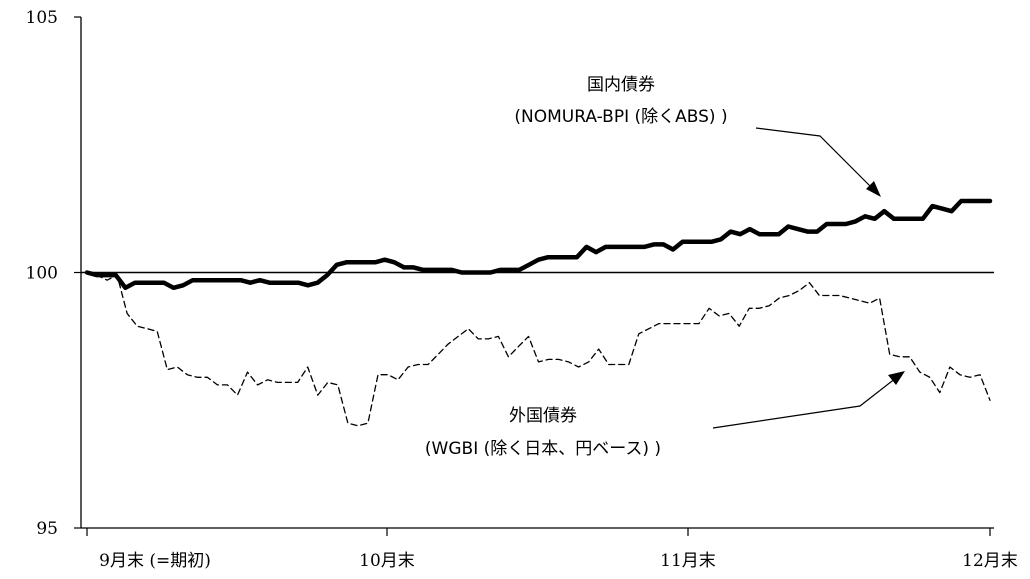  Describe the element at coordinates (896, 378) in the screenshot. I see `foreign-bond-arrowhead` at that location.